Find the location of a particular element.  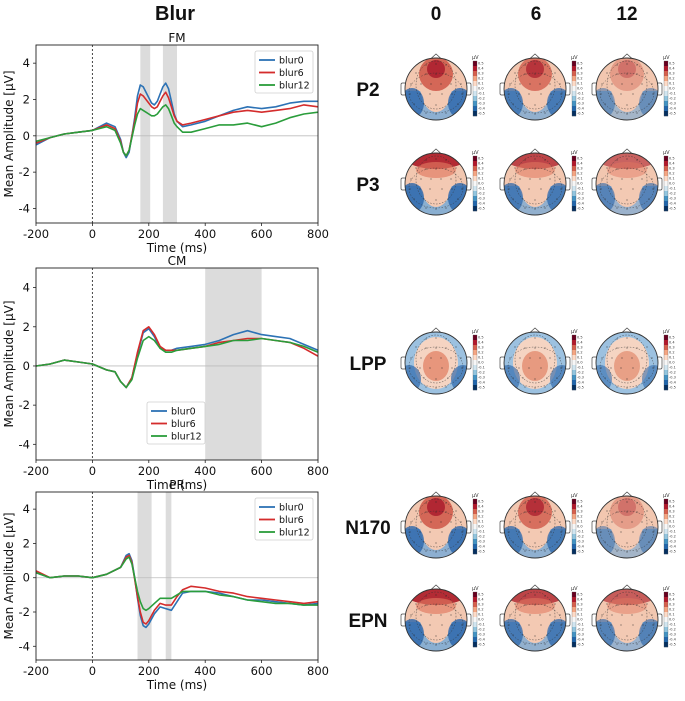

colorbar-tick-label: 0.2 is located at coordinates (580, 610).